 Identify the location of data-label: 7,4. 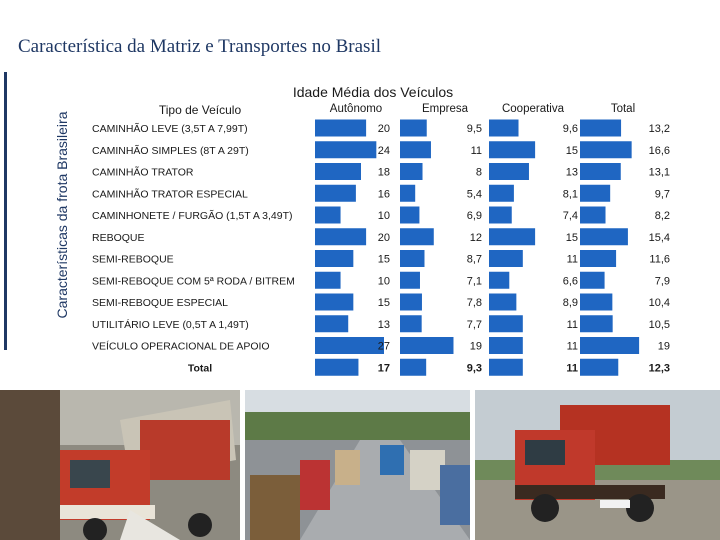
(570, 216).